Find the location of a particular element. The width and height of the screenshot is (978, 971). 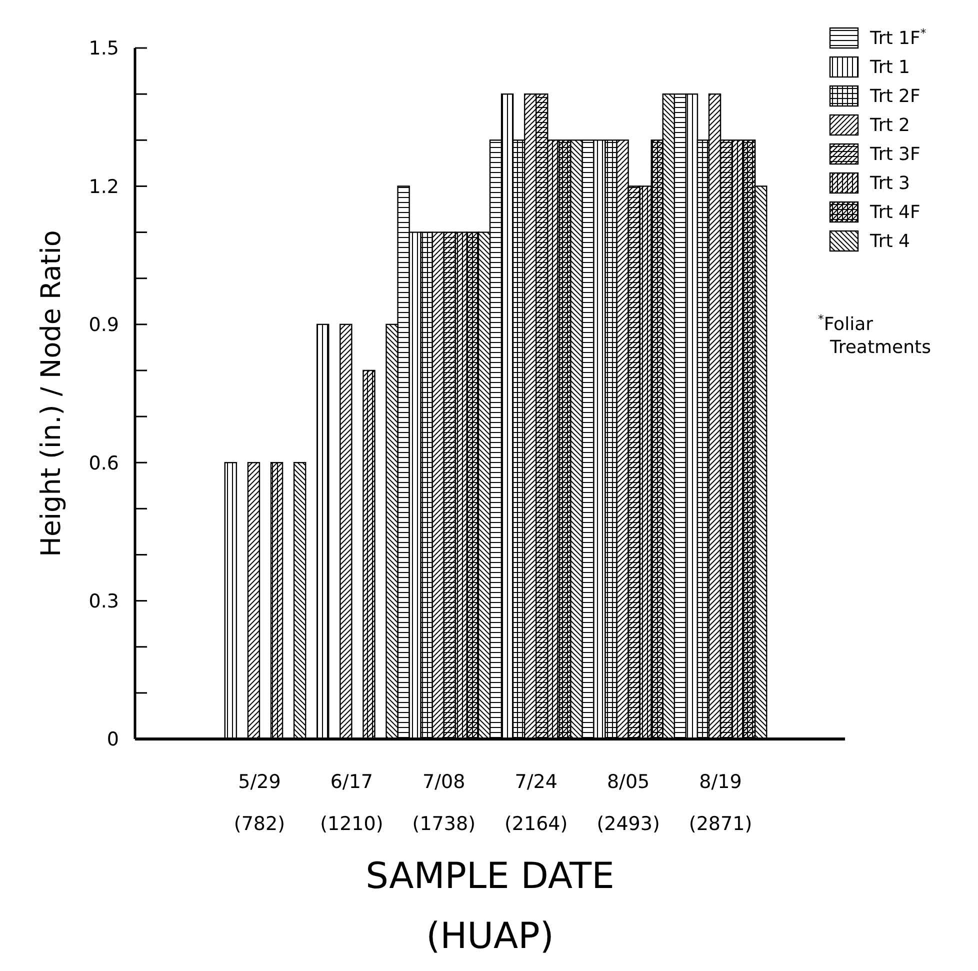

y-tick-label: 0.9 is located at coordinates (103, 325).